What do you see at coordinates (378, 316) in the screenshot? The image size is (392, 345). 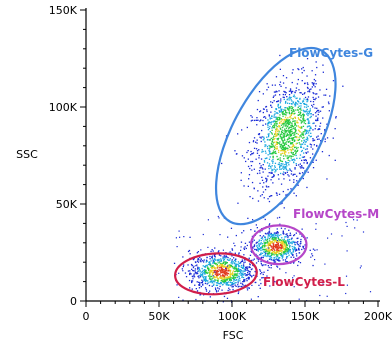 I see `x-tick-label: 200K` at bounding box center [378, 316].